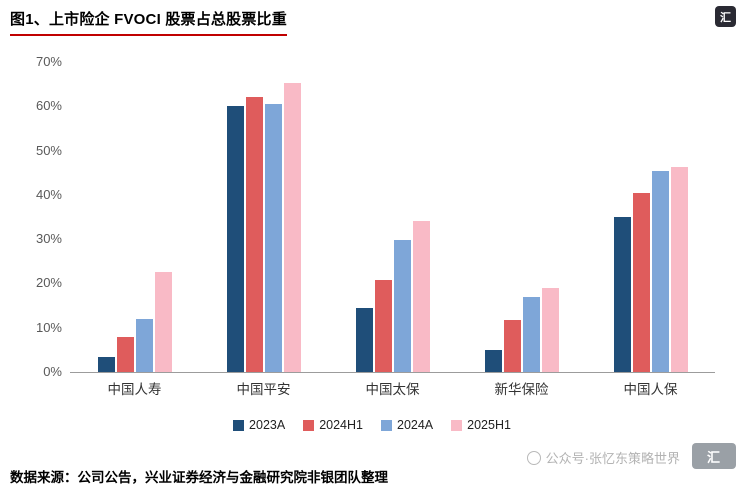  Describe the element at coordinates (725, 16) in the screenshot. I see `gelonghui-logo-icon: 汇` at that location.